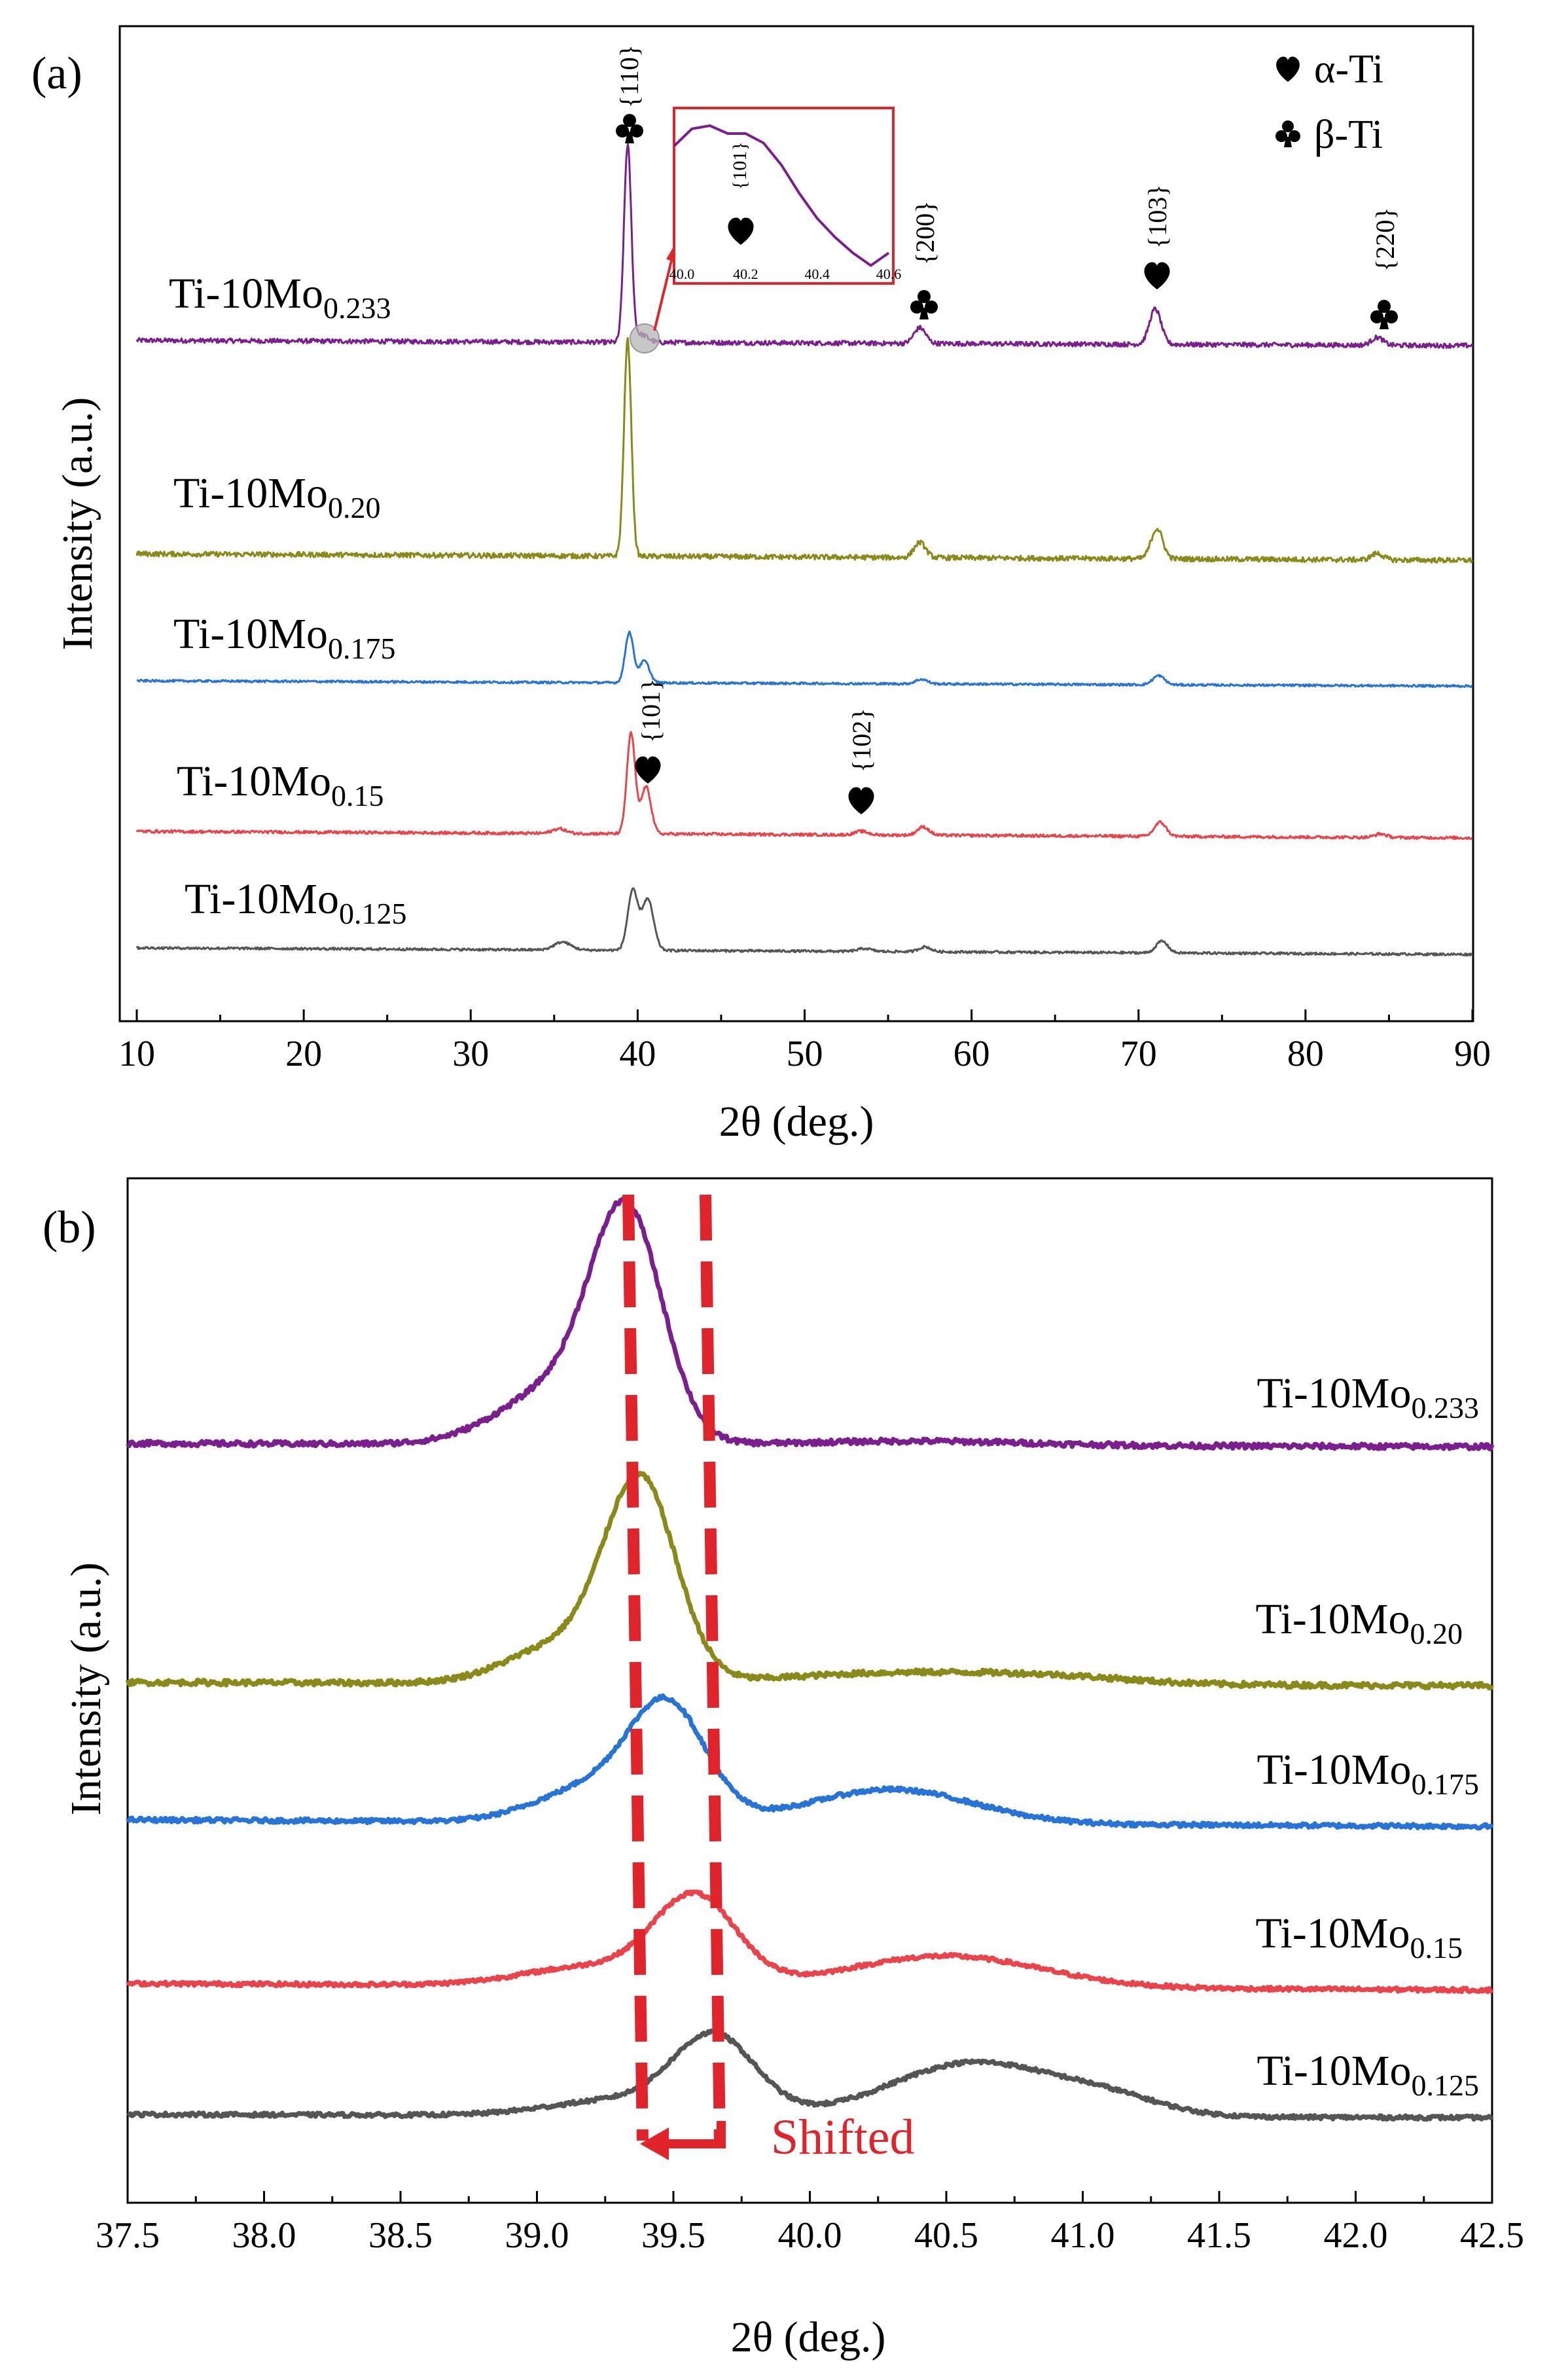 Image resolution: width=1568 pixels, height=2371 pixels. What do you see at coordinates (817, 274) in the screenshot?
I see `inset-tick-label: 40.4` at bounding box center [817, 274].